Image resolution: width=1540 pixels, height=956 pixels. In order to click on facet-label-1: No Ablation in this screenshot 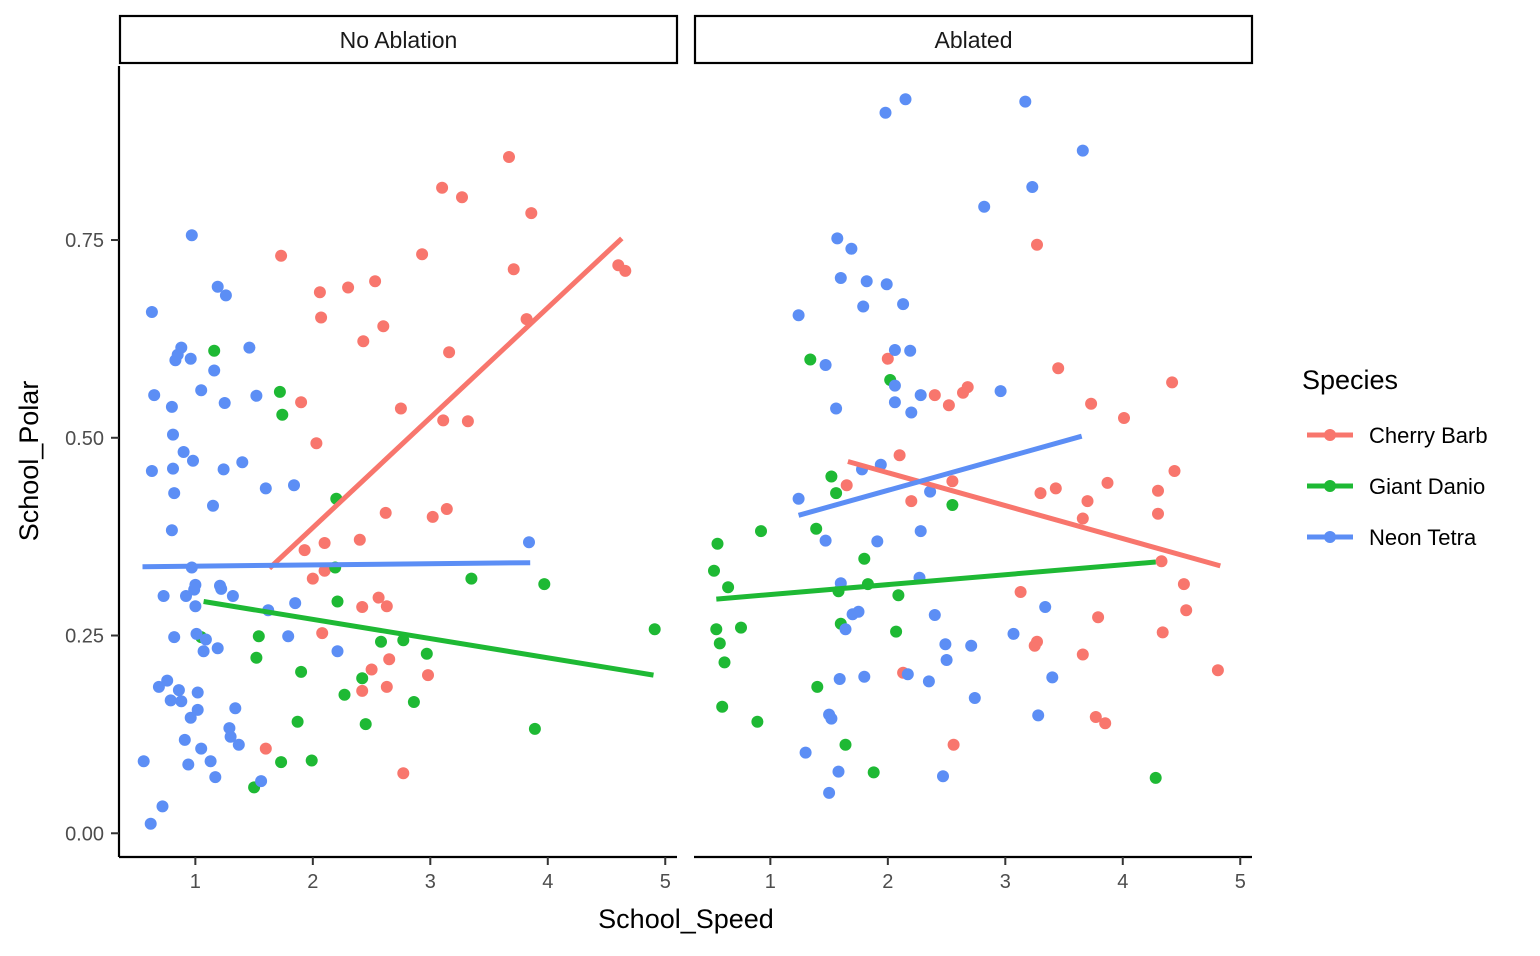, I will do `click(399, 40)`.